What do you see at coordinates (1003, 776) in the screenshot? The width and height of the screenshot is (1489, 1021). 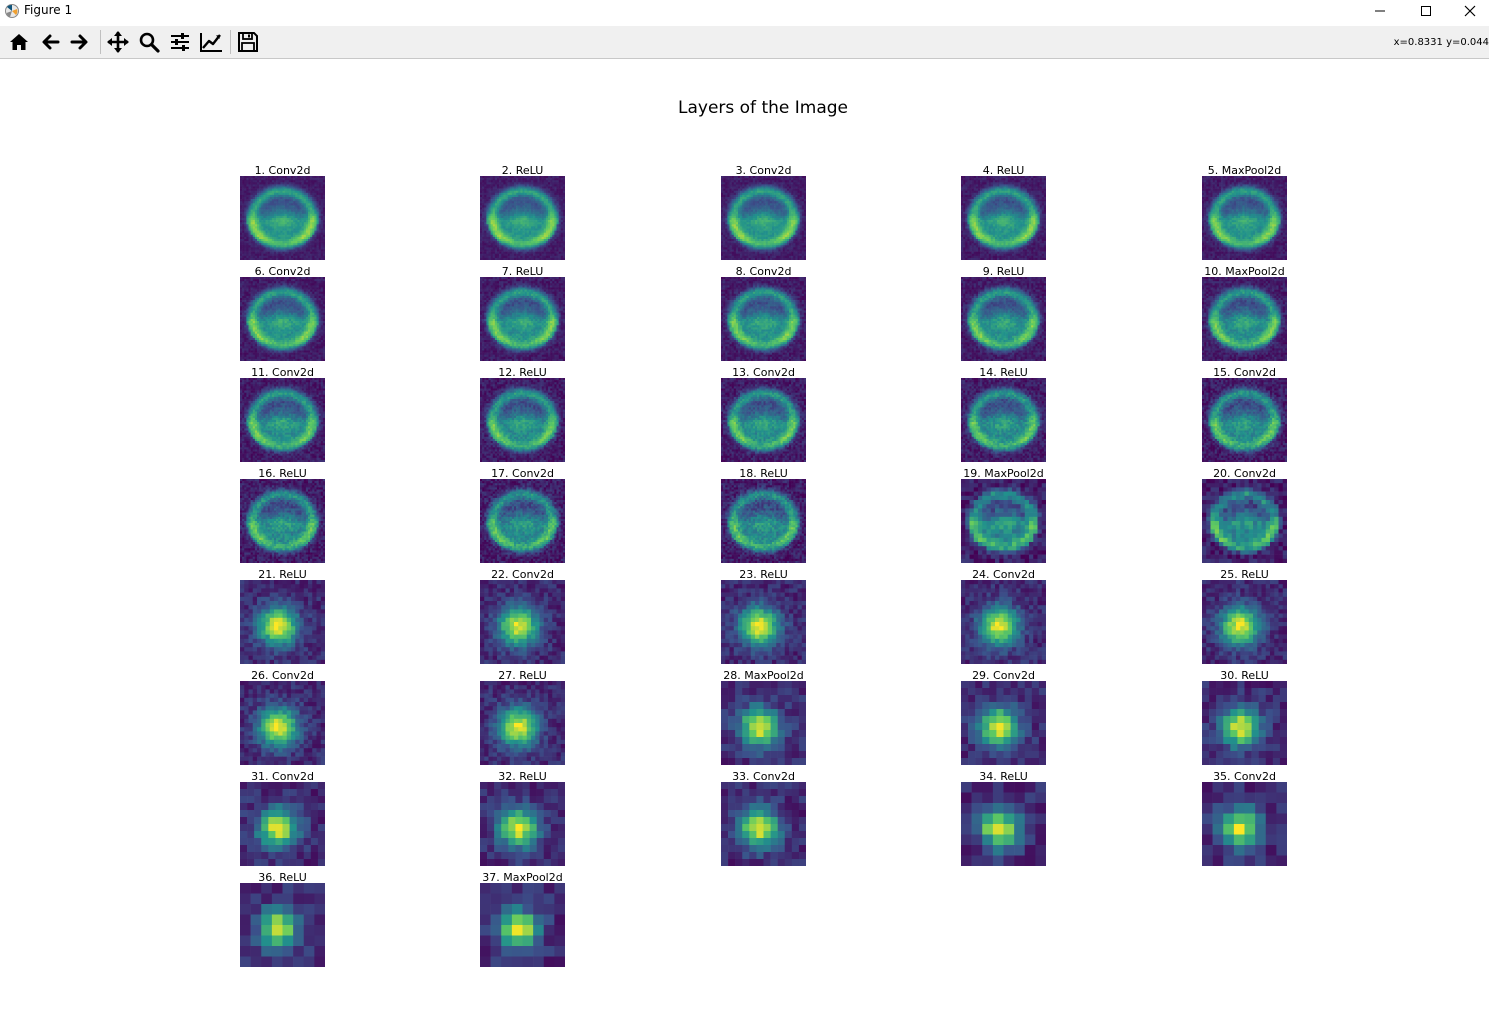 I see `layer-subplot-title: 34. ReLU` at bounding box center [1003, 776].